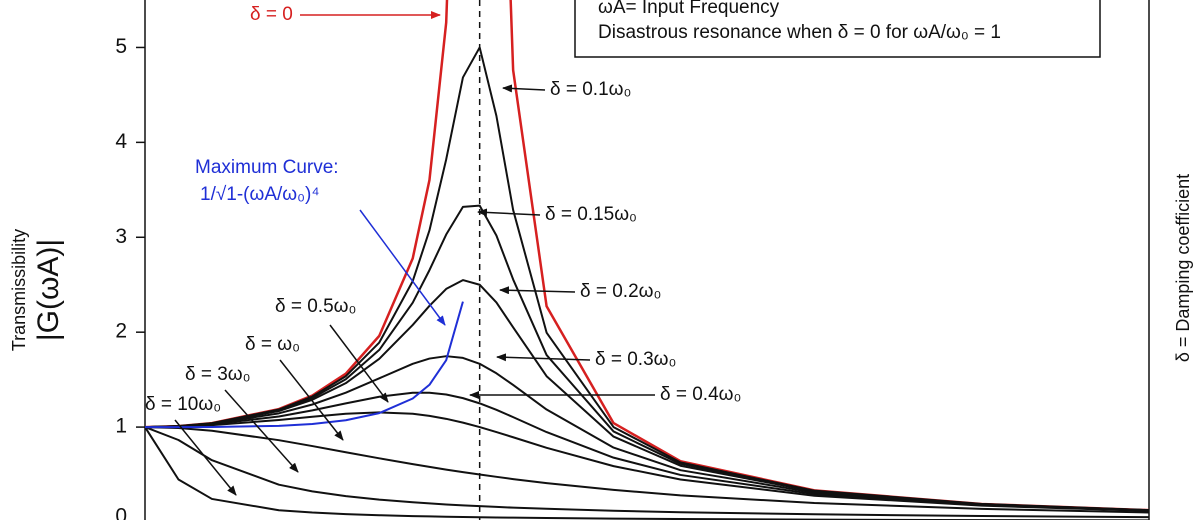  What do you see at coordinates (689, 9) in the screenshot?
I see `note: ωA= Input Frequency` at bounding box center [689, 9].